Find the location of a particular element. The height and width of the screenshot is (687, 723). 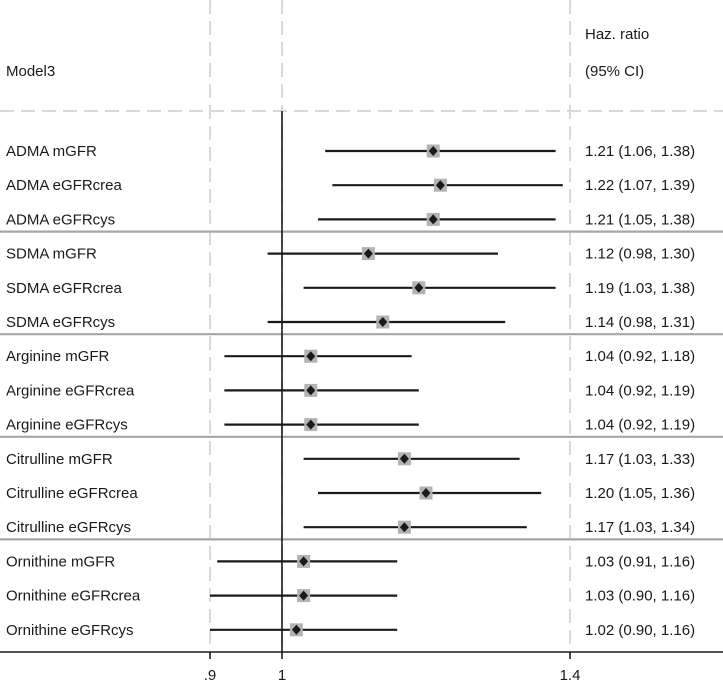

ratio-text: 1.17 (1.03, 1.34) is located at coordinates (640, 527).